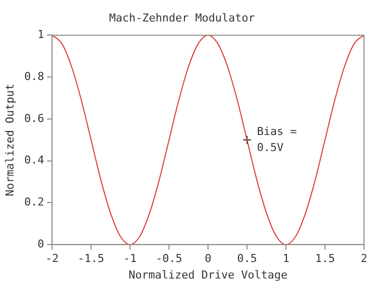 The image size is (378, 282). What do you see at coordinates (208, 259) in the screenshot?
I see `x-tick-label: 0` at bounding box center [208, 259].